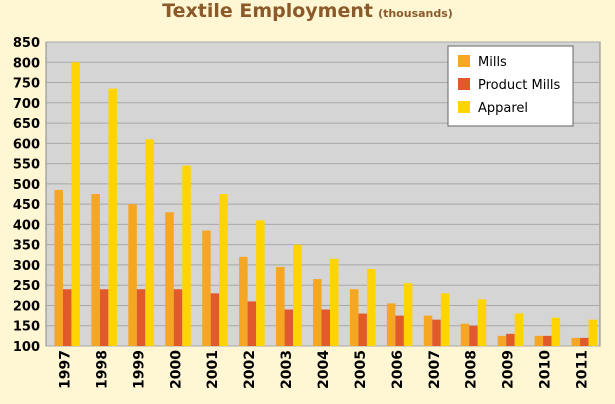 The height and width of the screenshot is (404, 615). What do you see at coordinates (509, 369) in the screenshot?
I see `x-tick-label: 2009` at bounding box center [509, 369].